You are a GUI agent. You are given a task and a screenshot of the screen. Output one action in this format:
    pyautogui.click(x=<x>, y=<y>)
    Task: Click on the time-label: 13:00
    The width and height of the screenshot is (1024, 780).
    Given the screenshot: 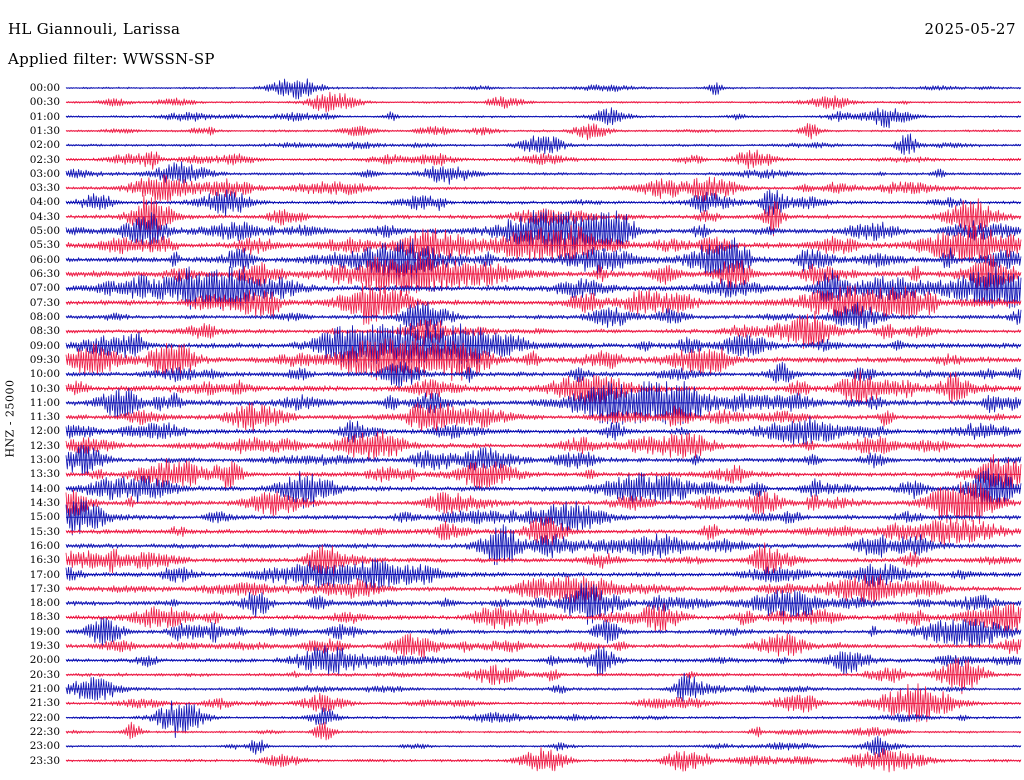 What is the action you would take?
    pyautogui.click(x=44, y=460)
    